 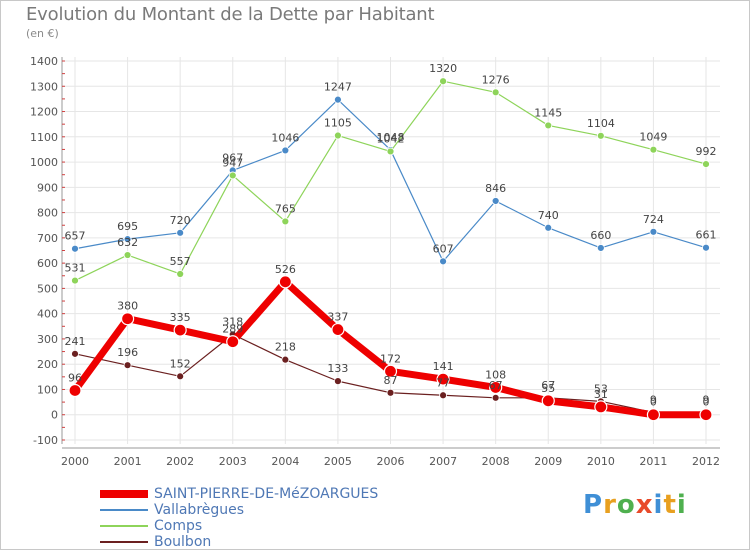 I want to click on legend-item-vallabr-gues: Vallabrègues, so click(x=172, y=510).